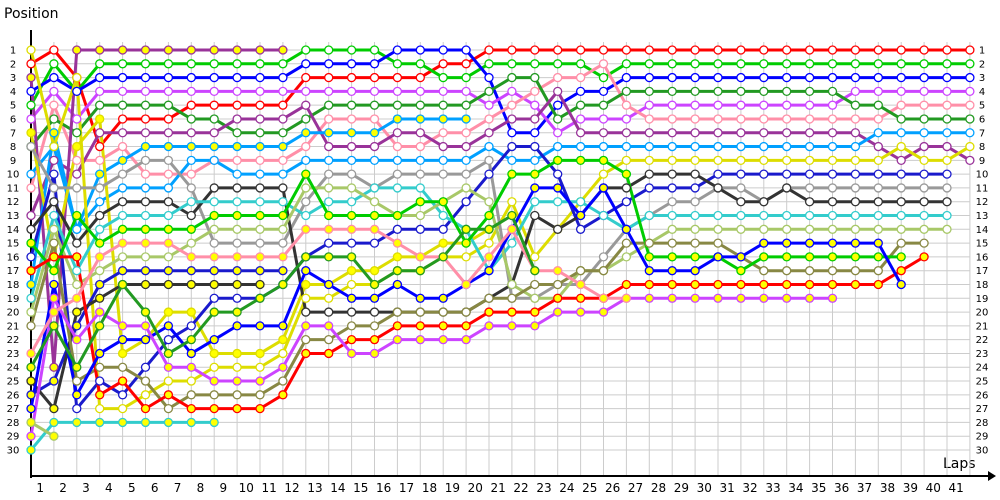  Describe the element at coordinates (982, 313) in the screenshot. I see `y-tick-label-right: 20` at that location.